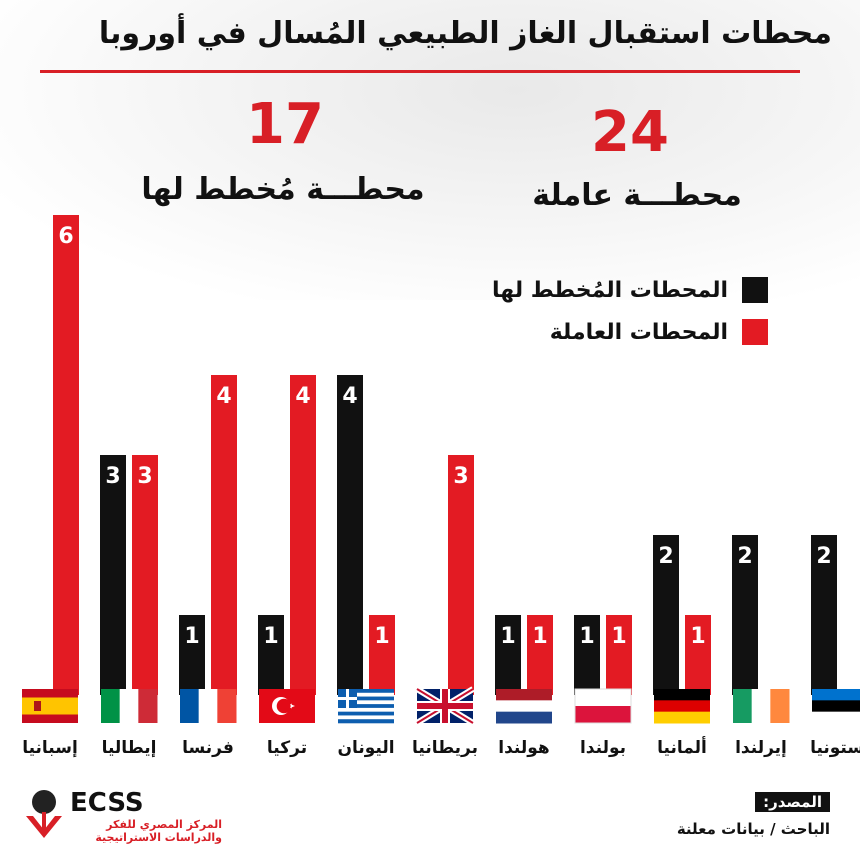 The image size is (860, 860). Describe the element at coordinates (366, 706) in the screenshot. I see `greece-flag-icon` at that location.